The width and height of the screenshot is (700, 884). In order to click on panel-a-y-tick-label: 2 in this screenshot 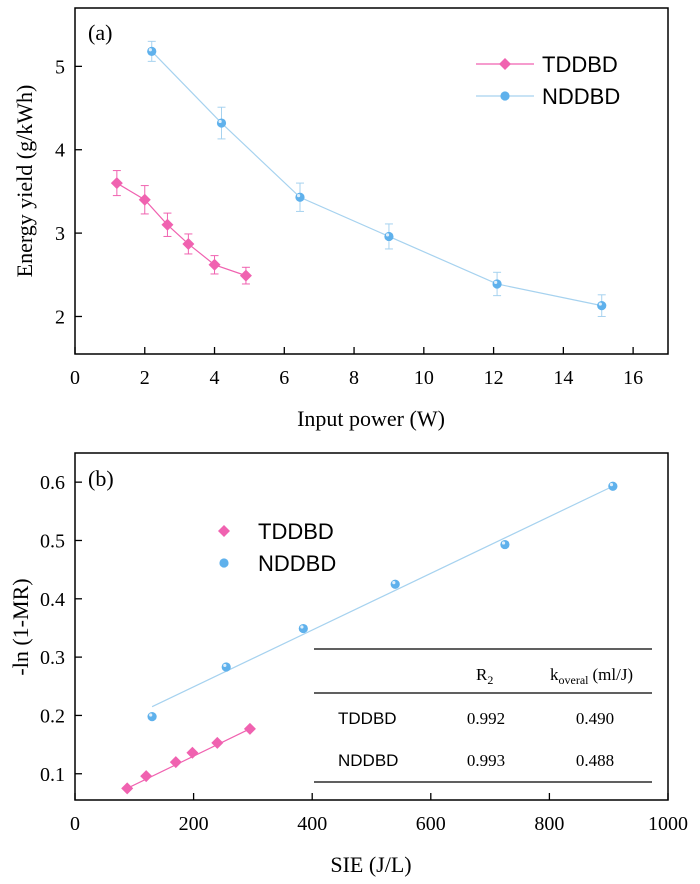, I will do `click(60, 317)`.